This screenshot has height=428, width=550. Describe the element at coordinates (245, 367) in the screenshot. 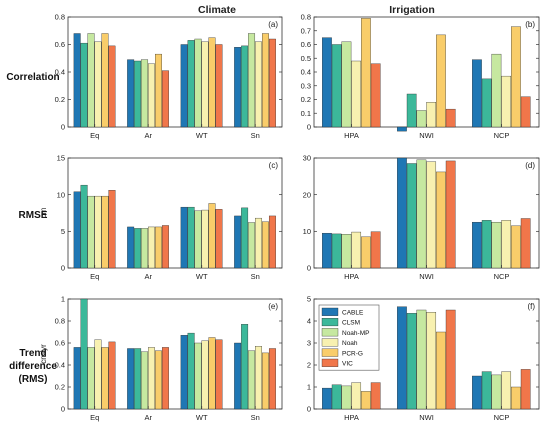

I see `bar-clsm-sn` at that location.